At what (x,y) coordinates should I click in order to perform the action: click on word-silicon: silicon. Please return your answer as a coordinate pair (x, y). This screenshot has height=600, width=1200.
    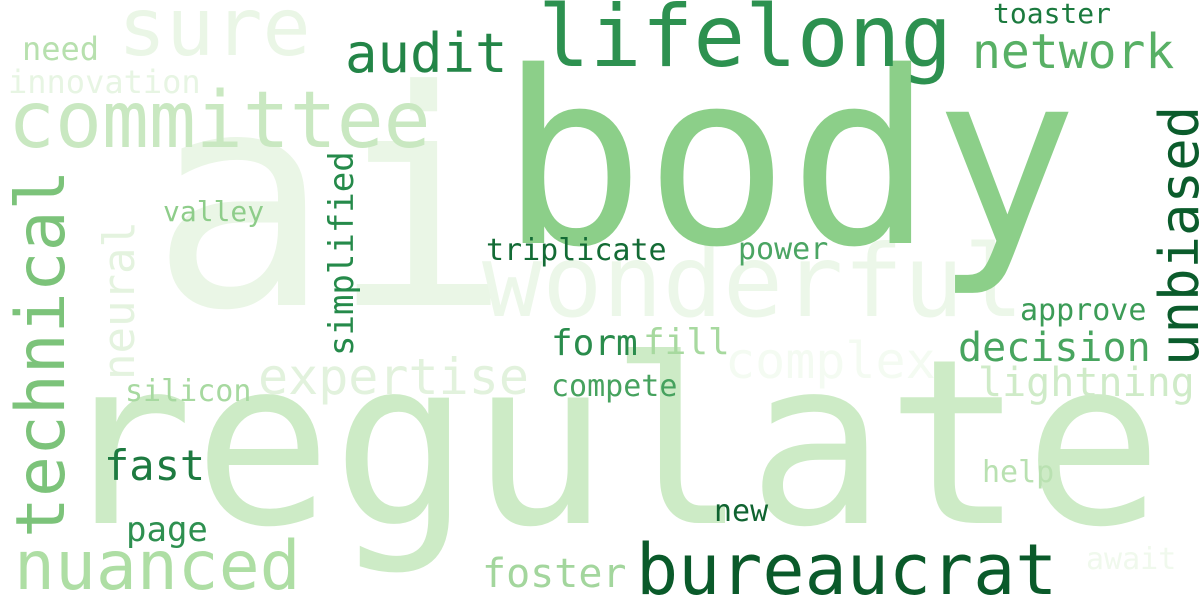
    Looking at the image, I should click on (188, 391).